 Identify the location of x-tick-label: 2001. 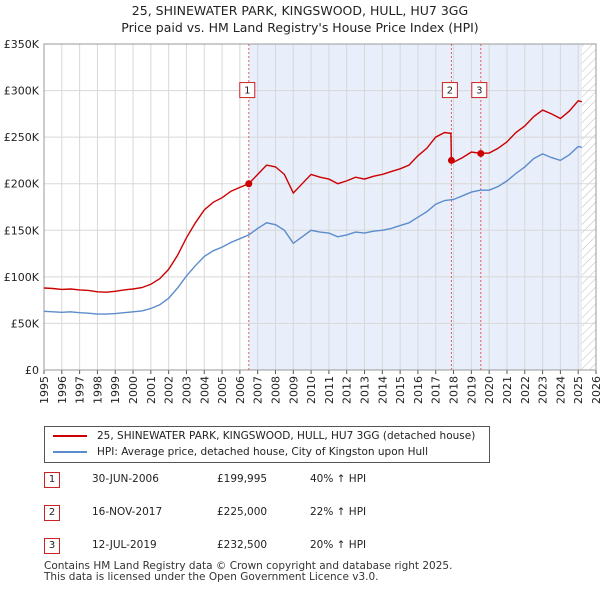
(151, 390).